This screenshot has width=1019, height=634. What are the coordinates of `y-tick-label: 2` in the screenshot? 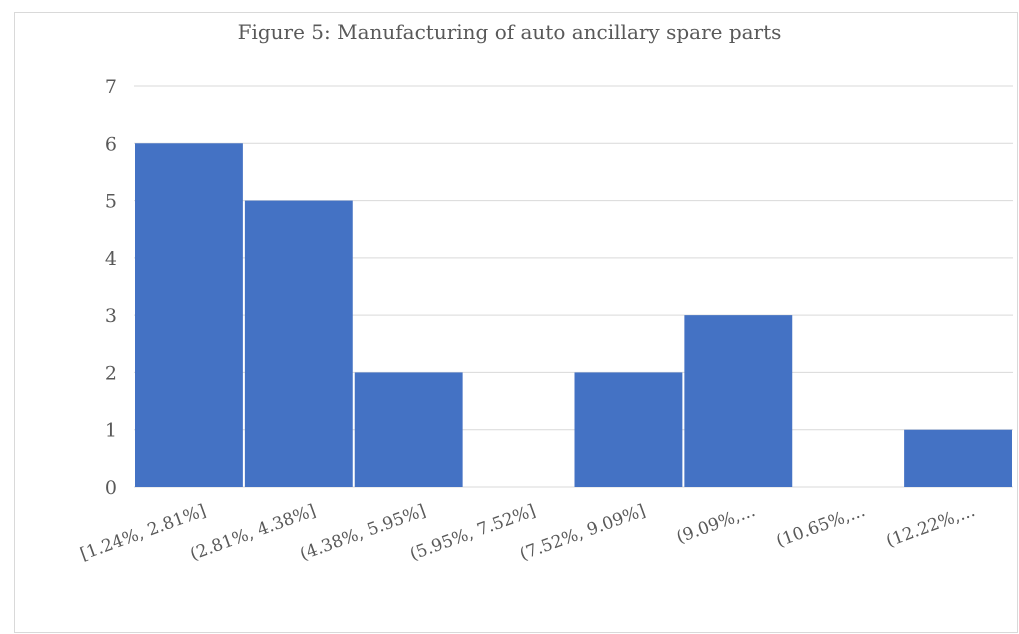 It's located at (111, 373).